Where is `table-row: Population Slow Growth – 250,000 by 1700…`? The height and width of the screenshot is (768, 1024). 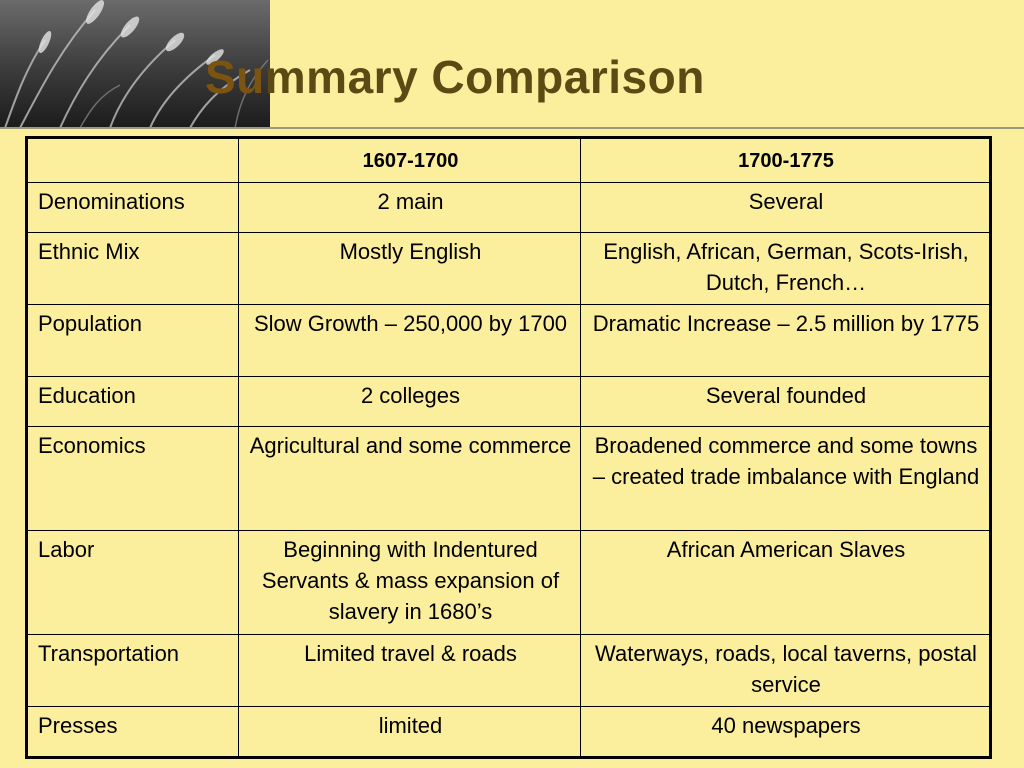
table-row: Population Slow Growth – 250,000 by 1700… is located at coordinates (508, 340).